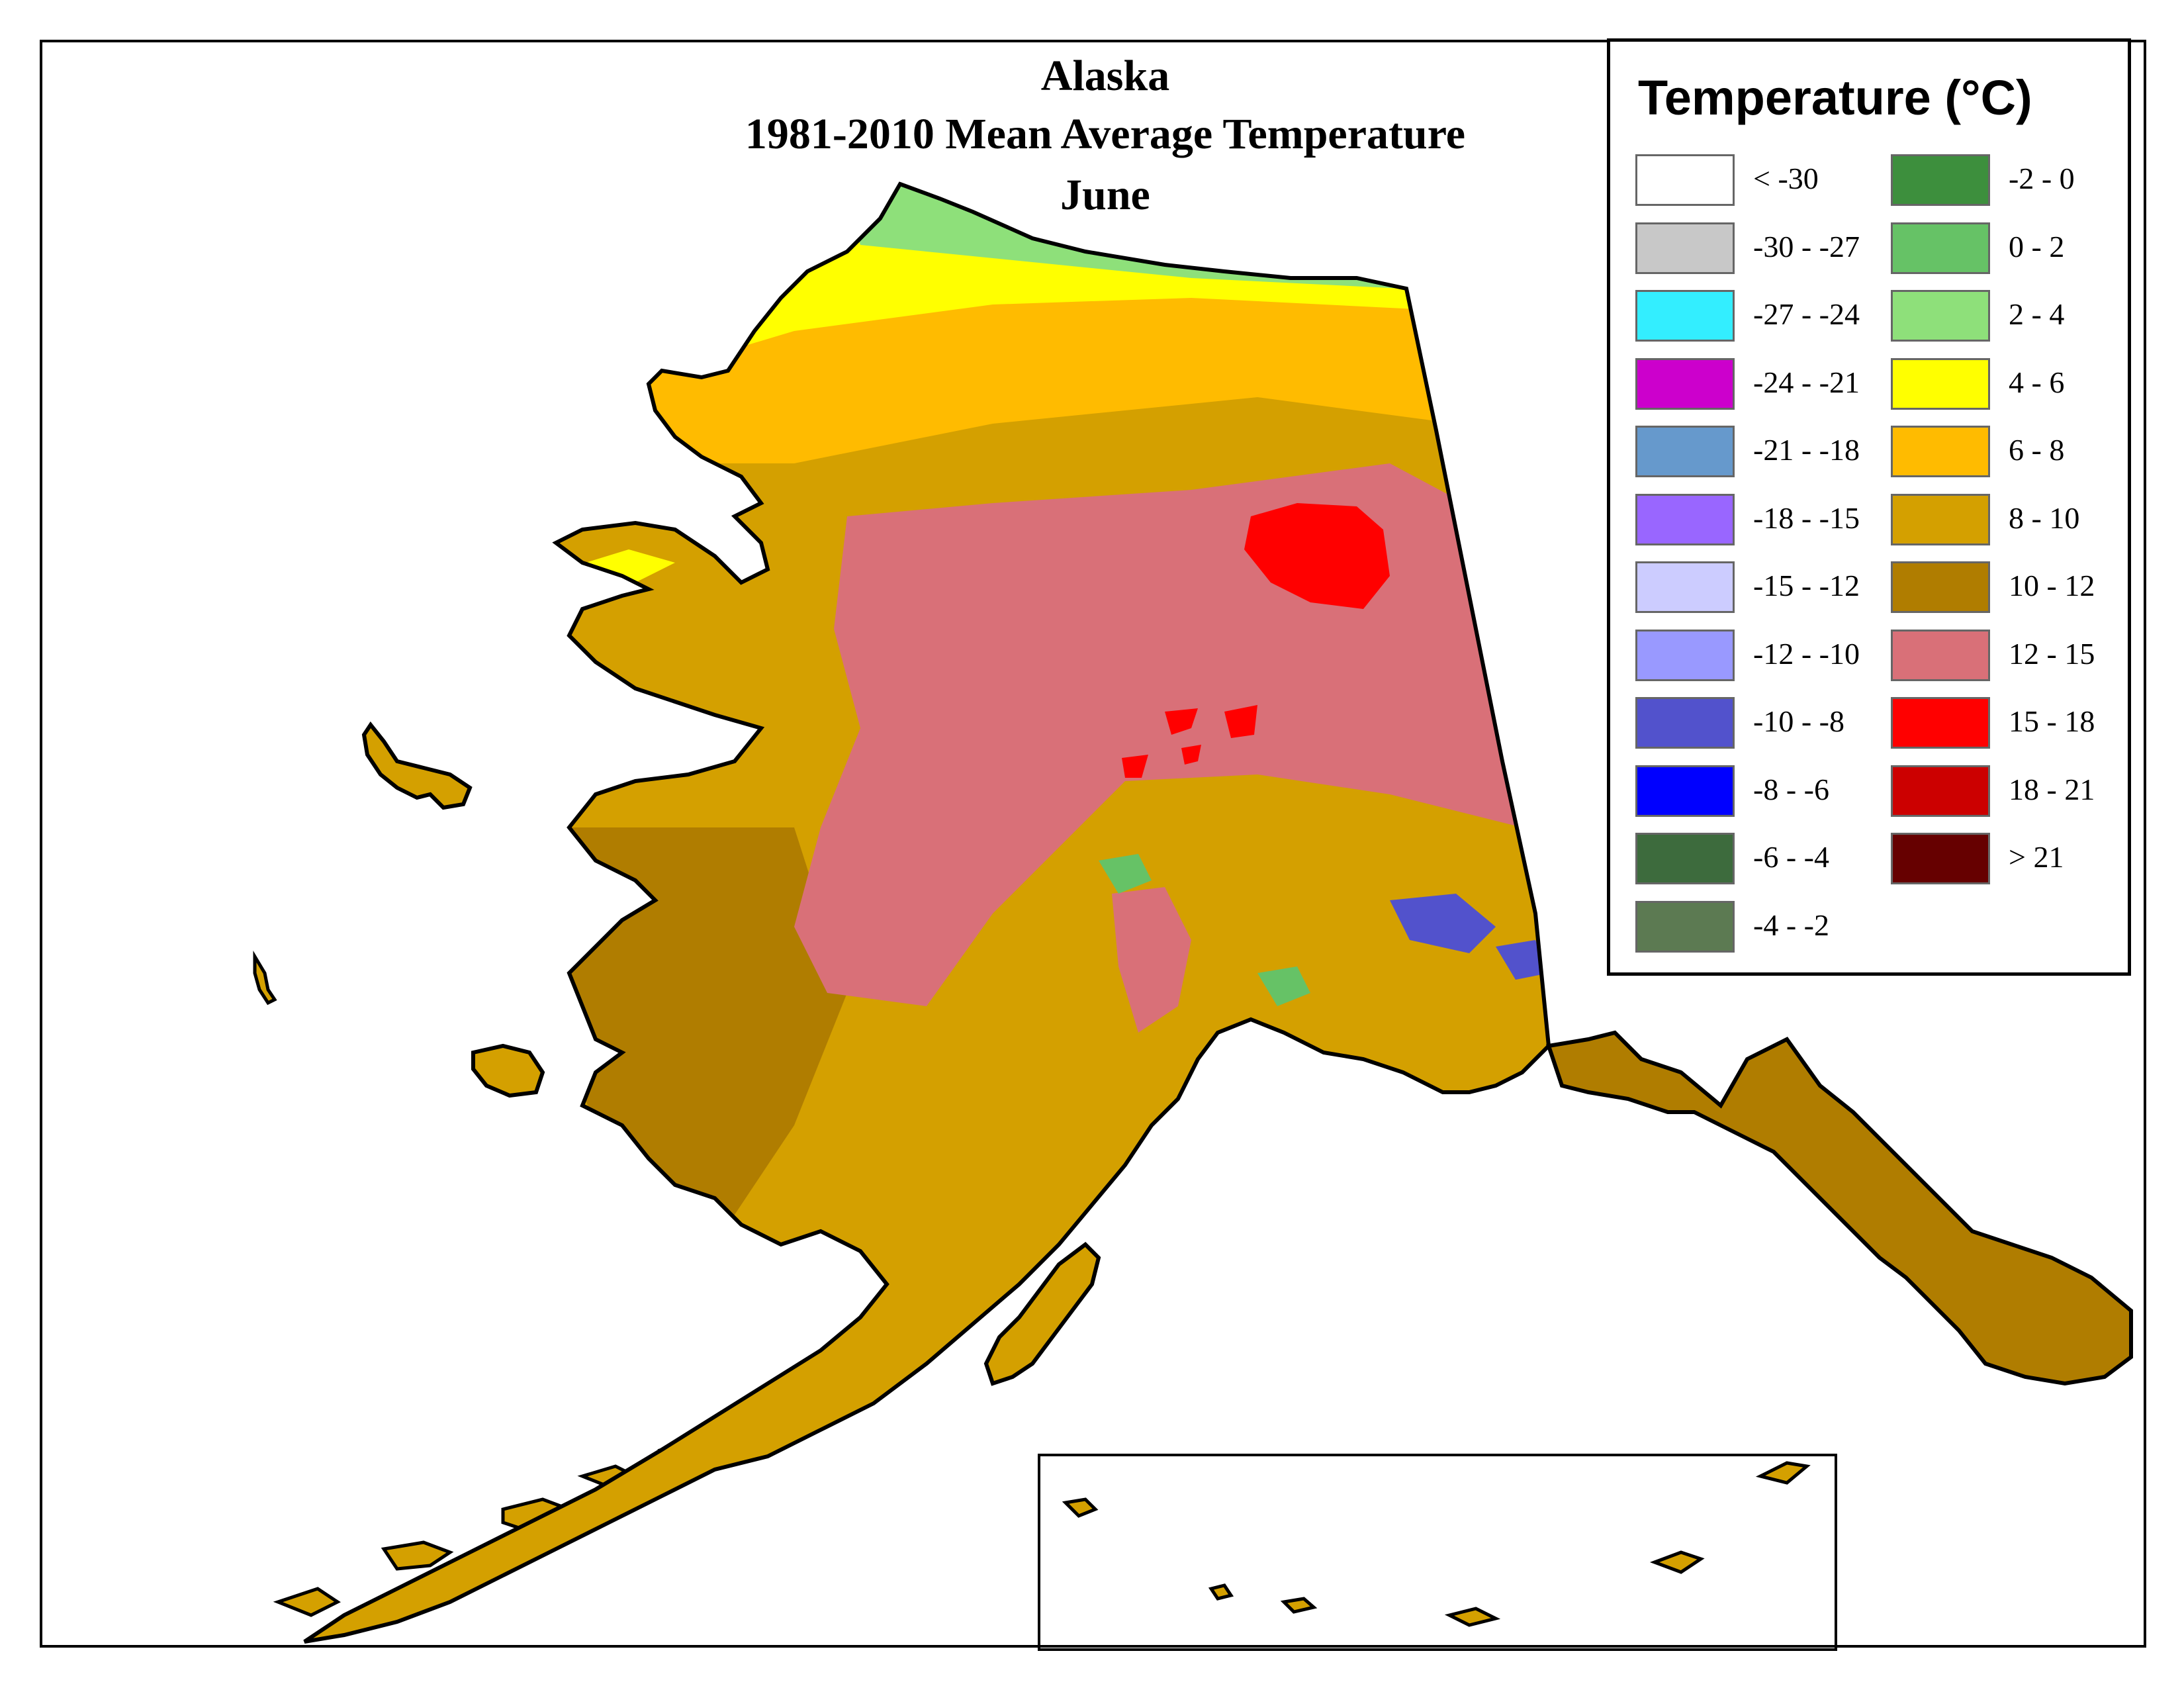 The height and width of the screenshot is (1688, 2184). What do you see at coordinates (1791, 925) in the screenshot?
I see `legend-label: -4 - -2` at bounding box center [1791, 925].